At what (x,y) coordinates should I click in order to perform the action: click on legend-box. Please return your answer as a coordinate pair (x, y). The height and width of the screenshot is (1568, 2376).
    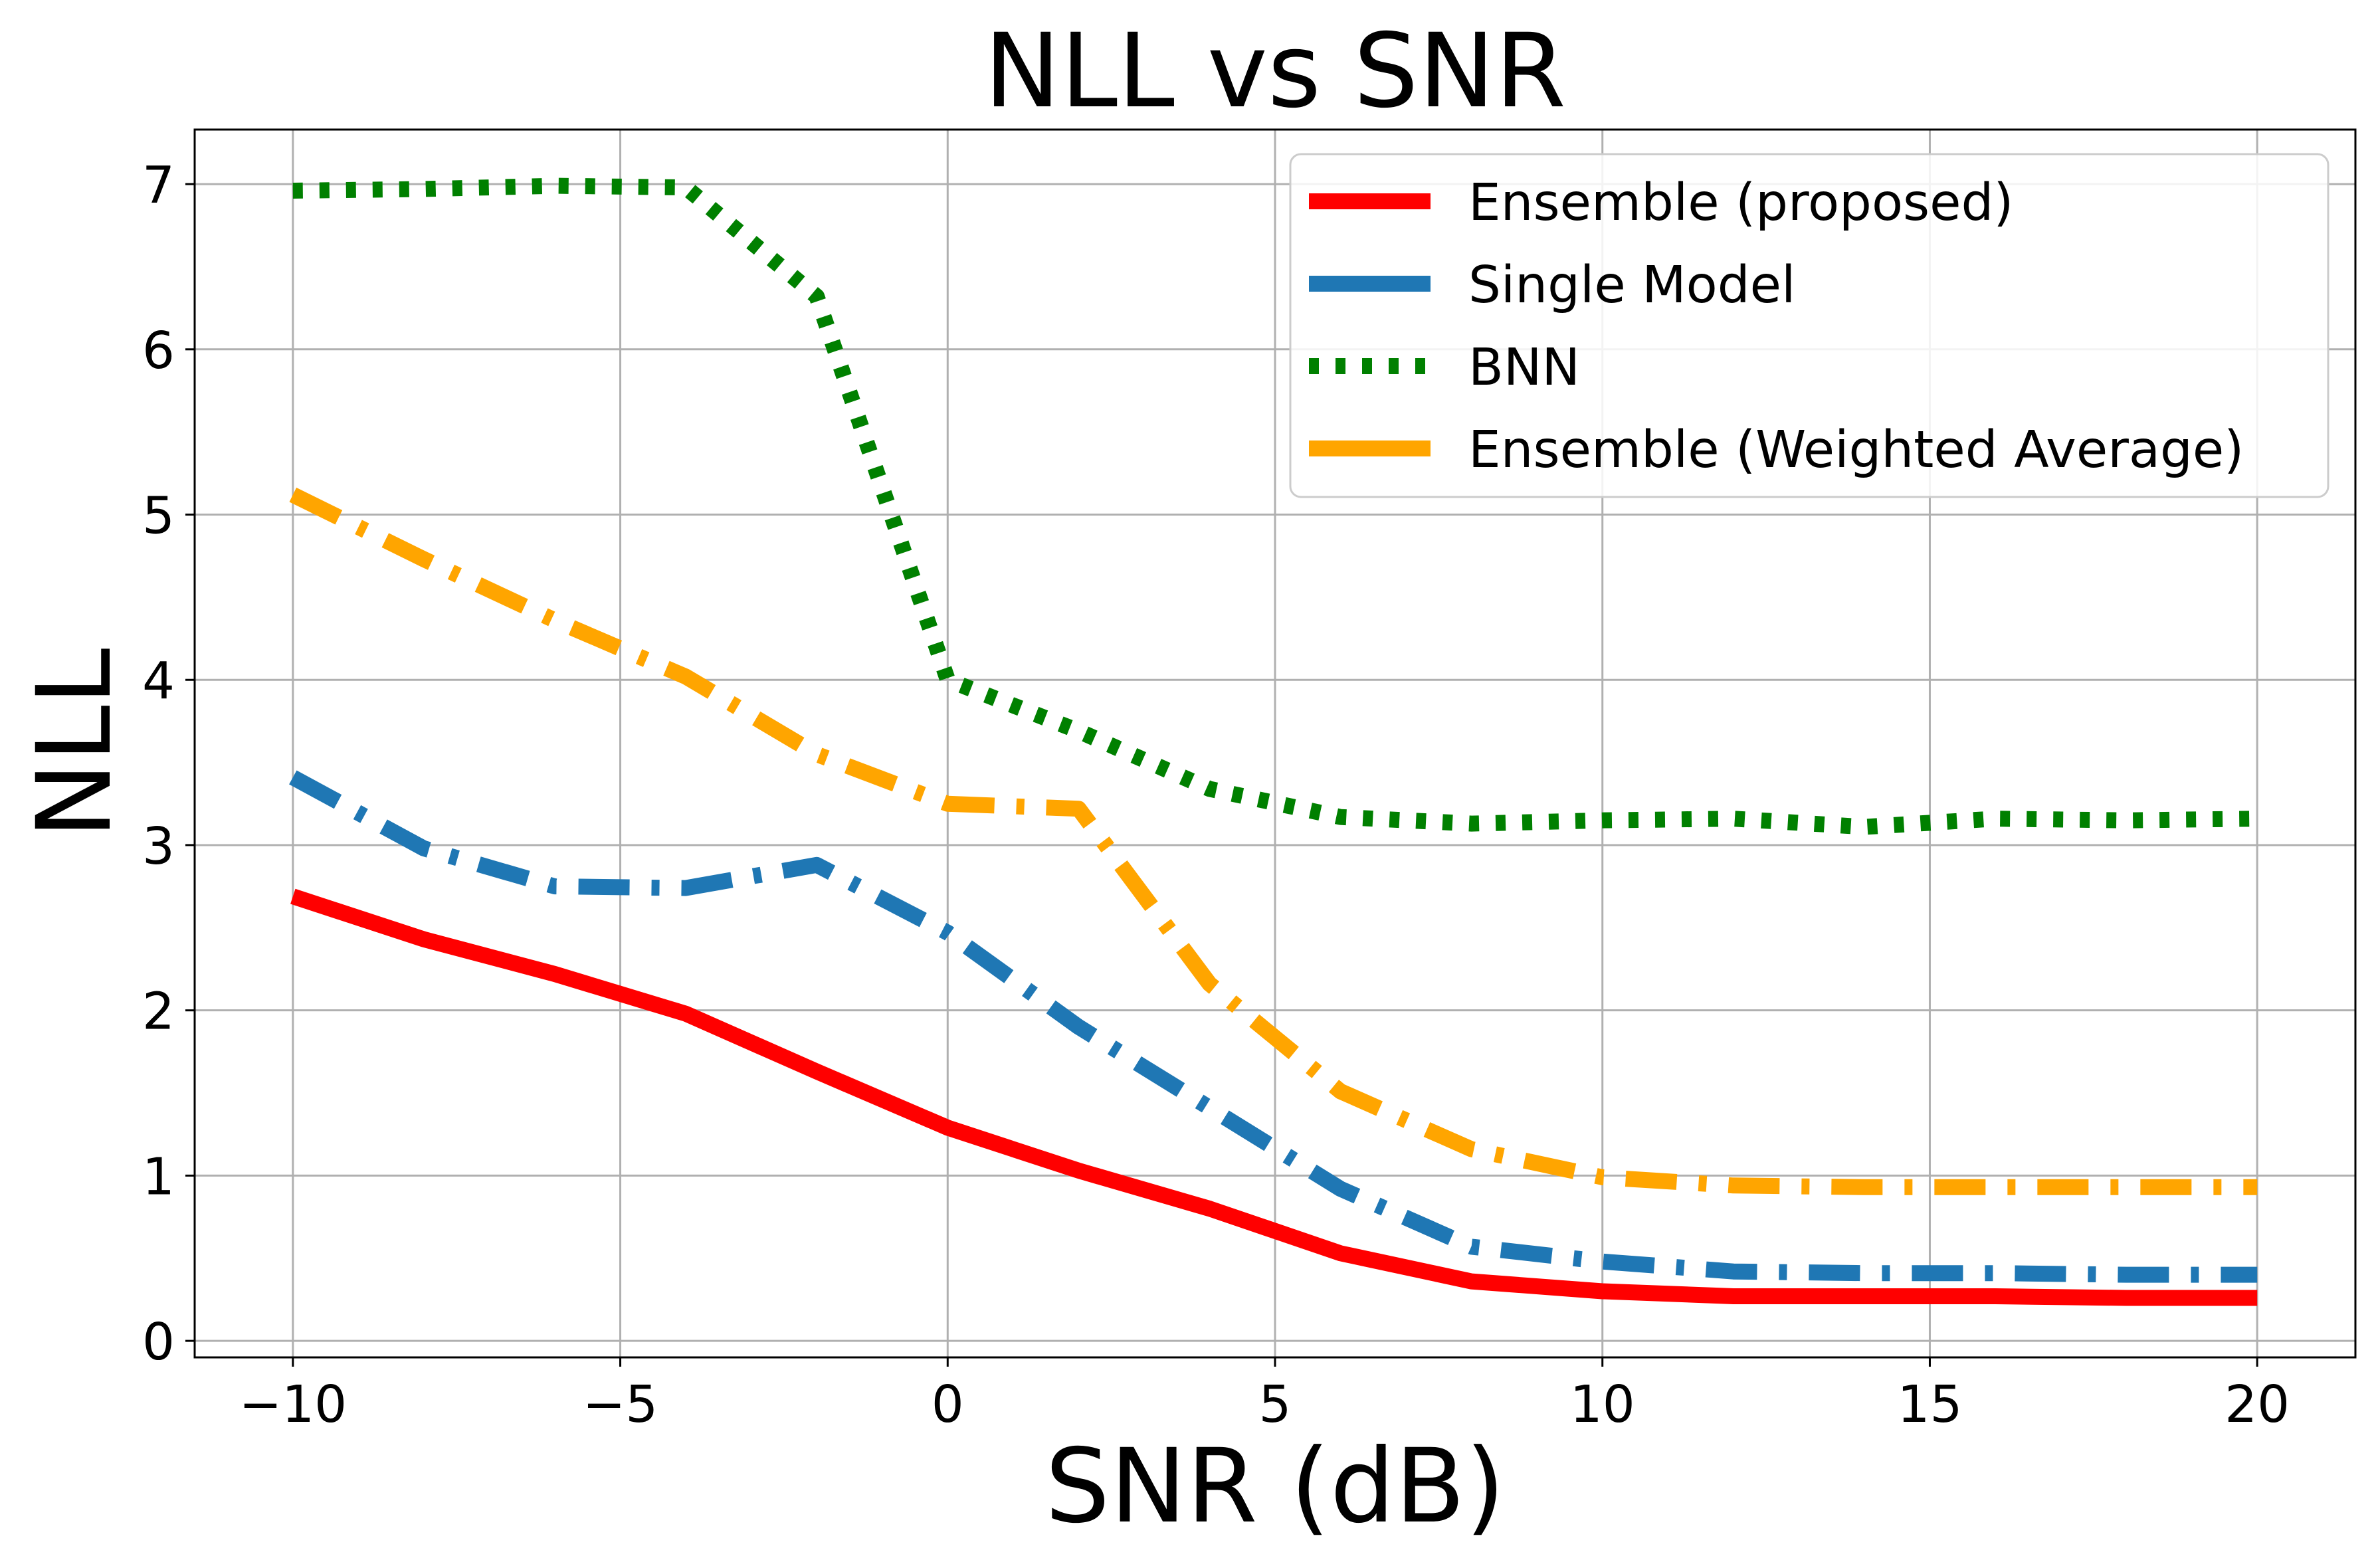
    Looking at the image, I should click on (1809, 325).